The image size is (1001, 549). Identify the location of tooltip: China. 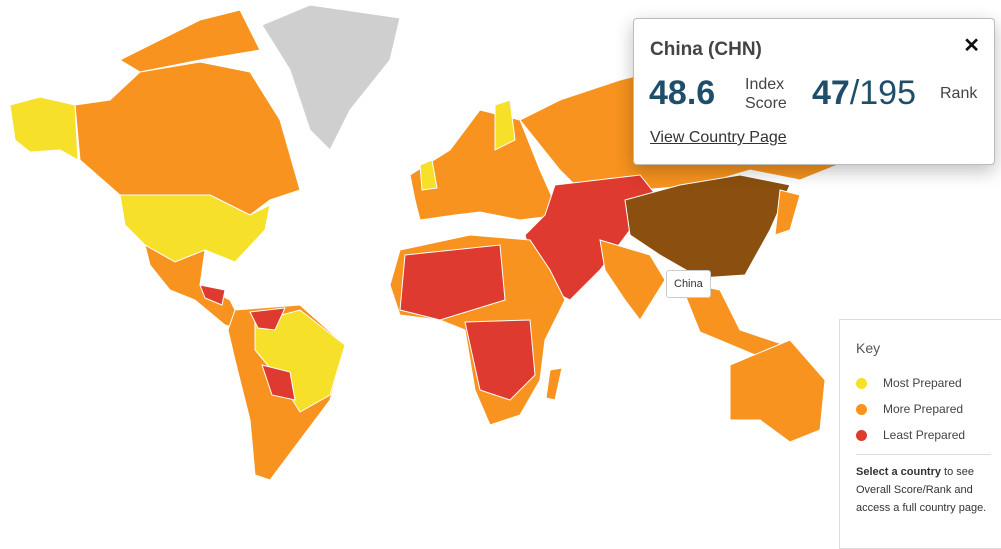
(688, 284).